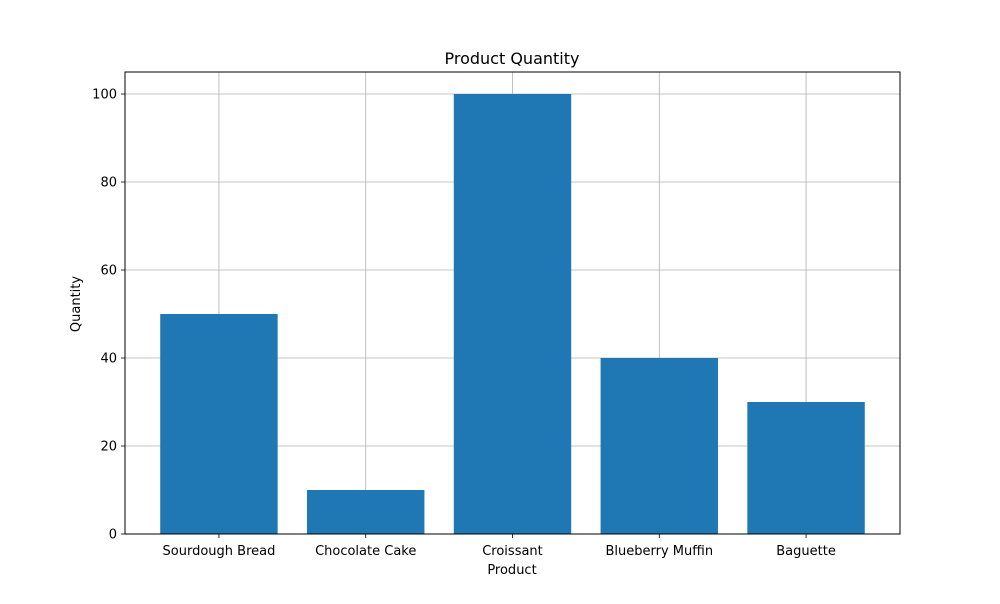  I want to click on x-tick-label: Baguette, so click(806, 551).